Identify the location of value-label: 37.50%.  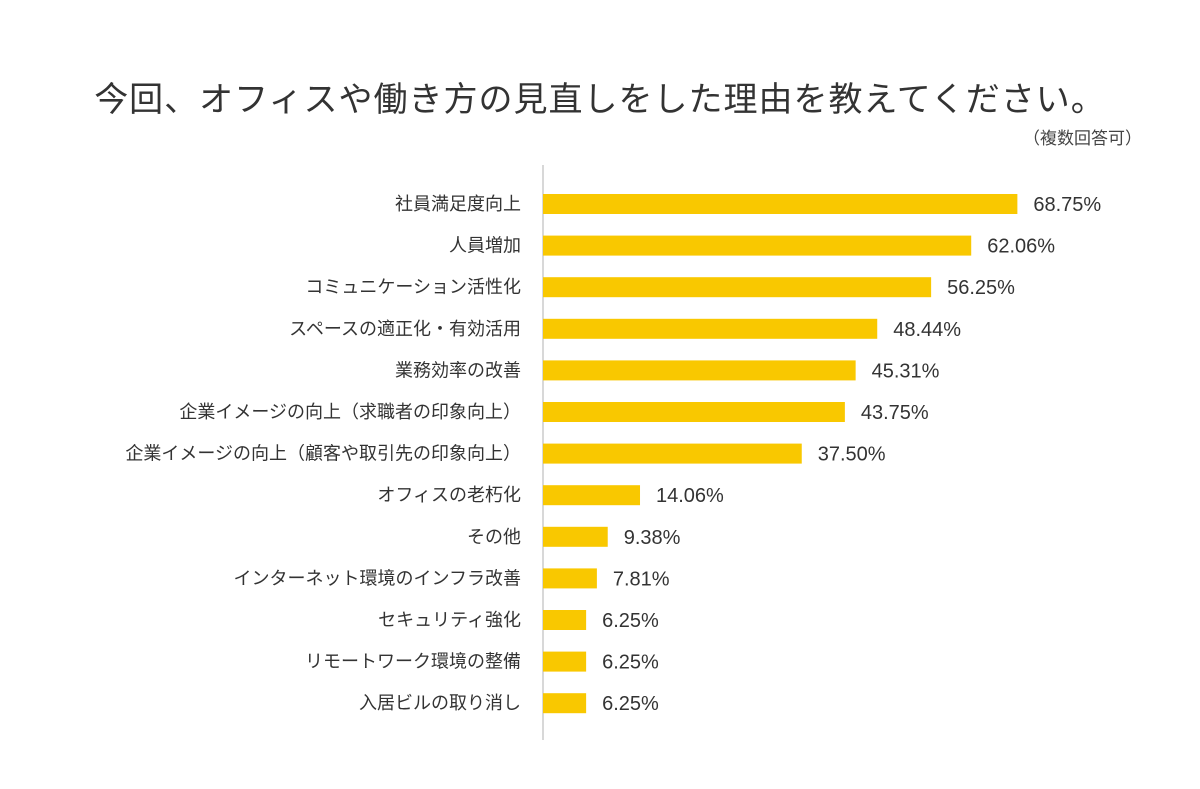
(852, 455).